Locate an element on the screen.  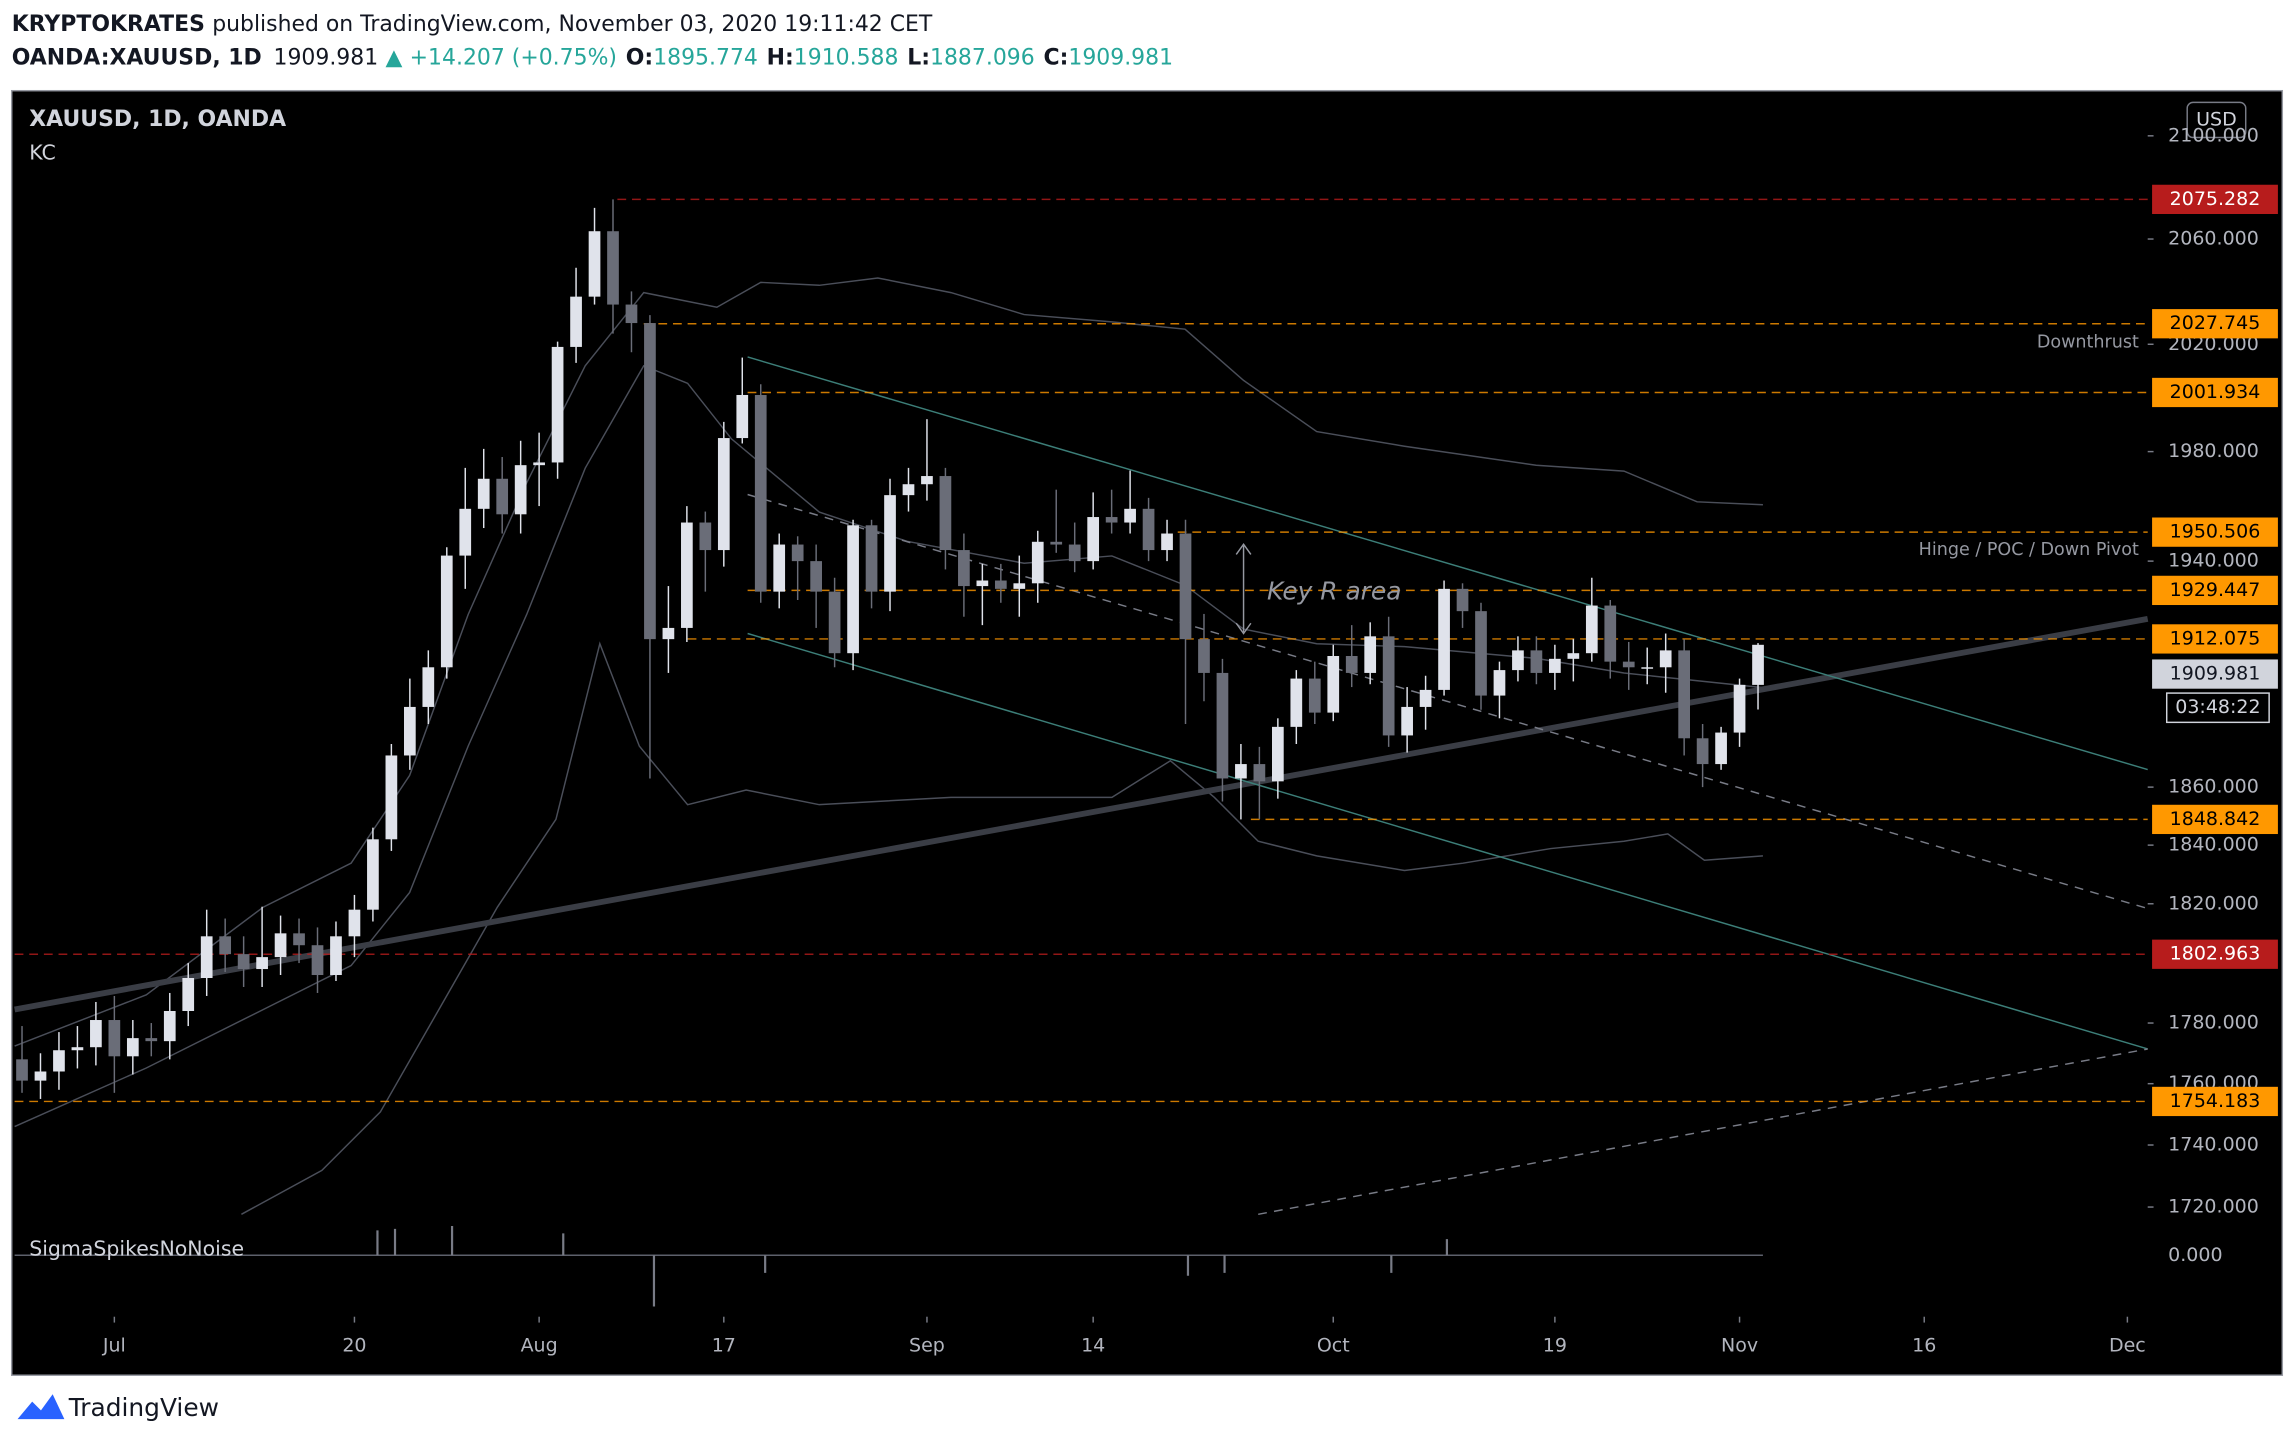
level-label: 2027.745 is located at coordinates (2215, 323).